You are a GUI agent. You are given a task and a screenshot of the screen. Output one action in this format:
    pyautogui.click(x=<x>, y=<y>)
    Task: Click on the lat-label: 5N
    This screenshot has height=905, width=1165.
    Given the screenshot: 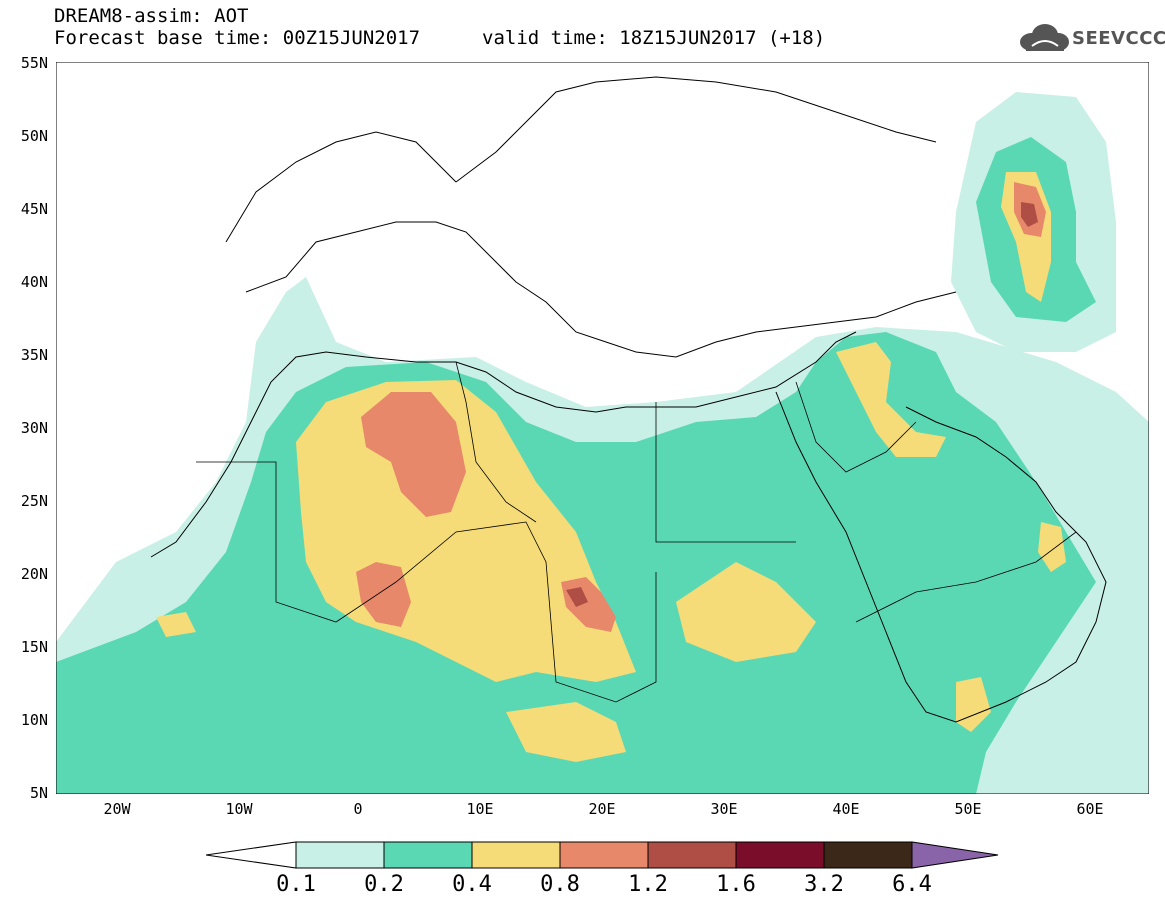 What is the action you would take?
    pyautogui.click(x=38, y=793)
    